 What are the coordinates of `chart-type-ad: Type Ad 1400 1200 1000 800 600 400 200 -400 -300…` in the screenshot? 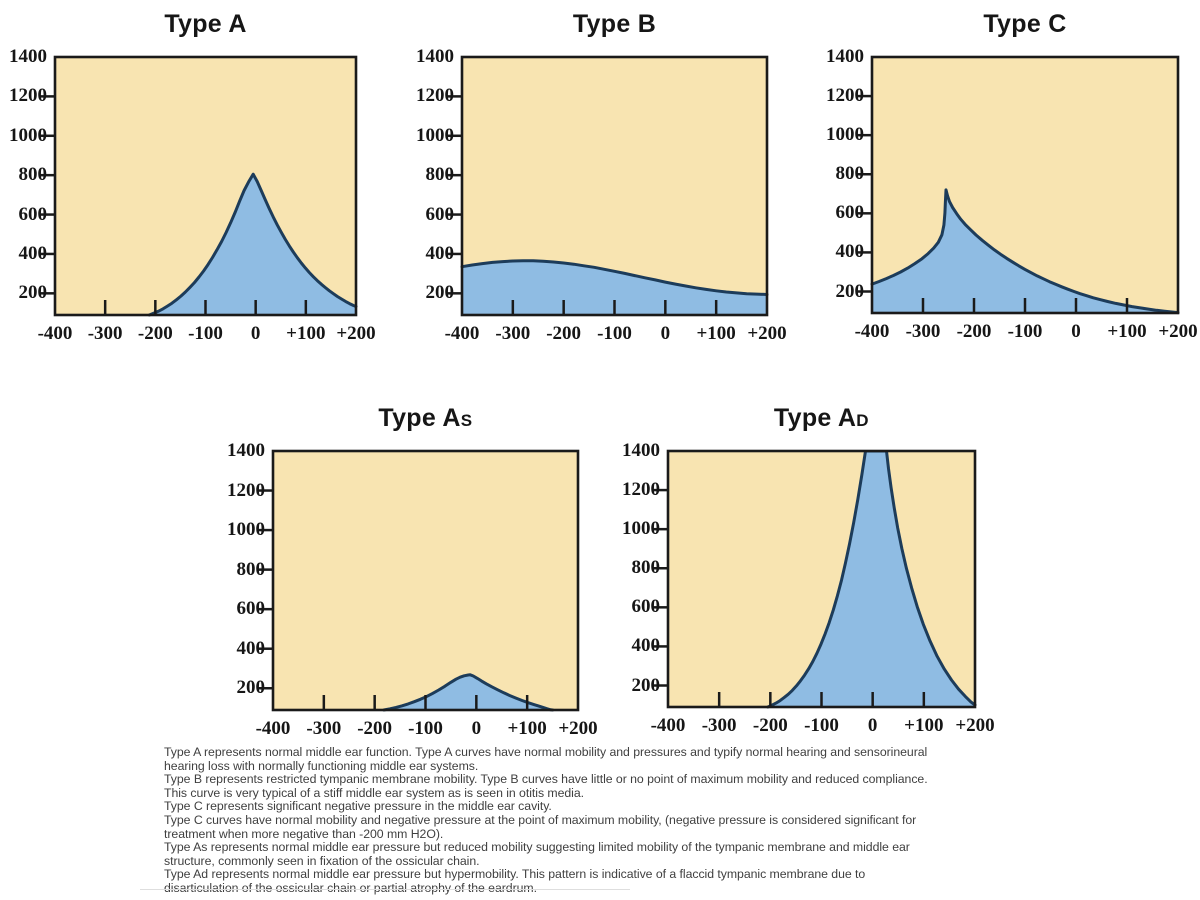 It's located at (808, 570).